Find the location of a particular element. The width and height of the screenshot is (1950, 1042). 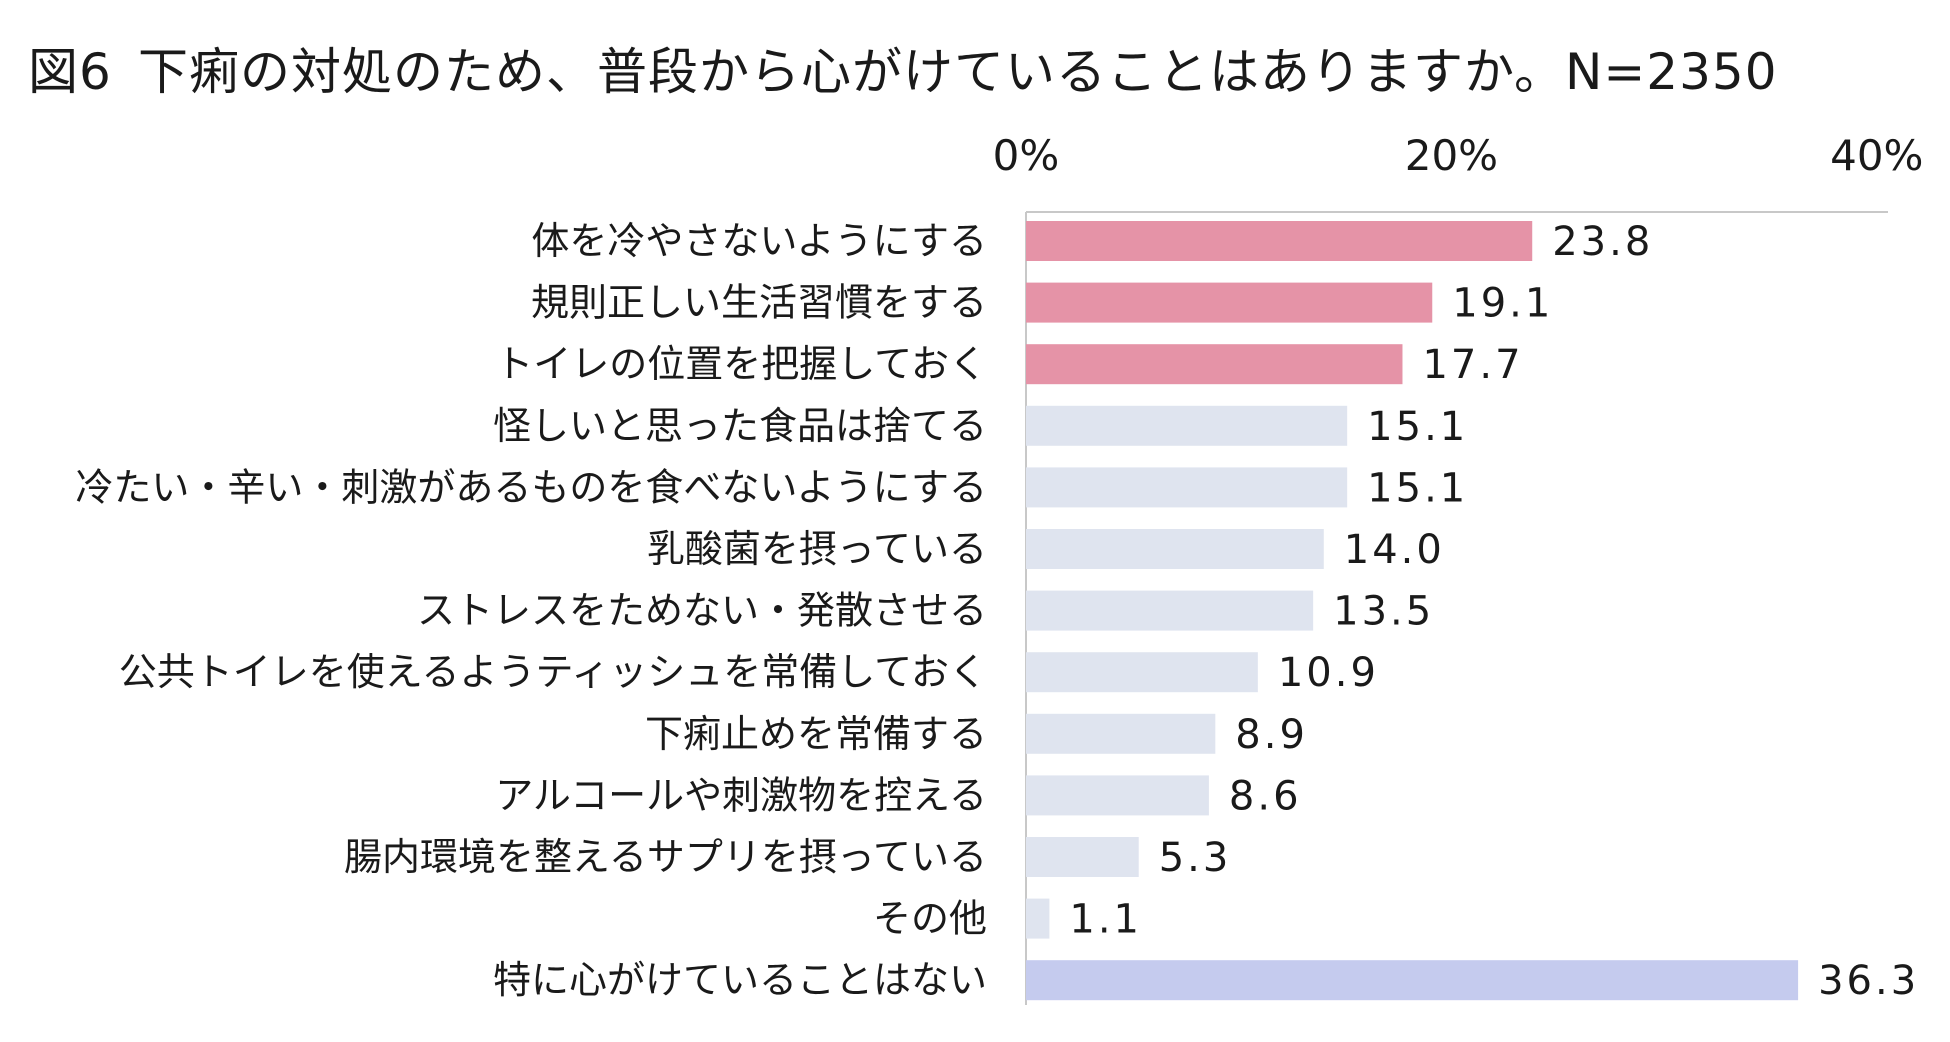

x-tick-label: 40% is located at coordinates (1876, 155).